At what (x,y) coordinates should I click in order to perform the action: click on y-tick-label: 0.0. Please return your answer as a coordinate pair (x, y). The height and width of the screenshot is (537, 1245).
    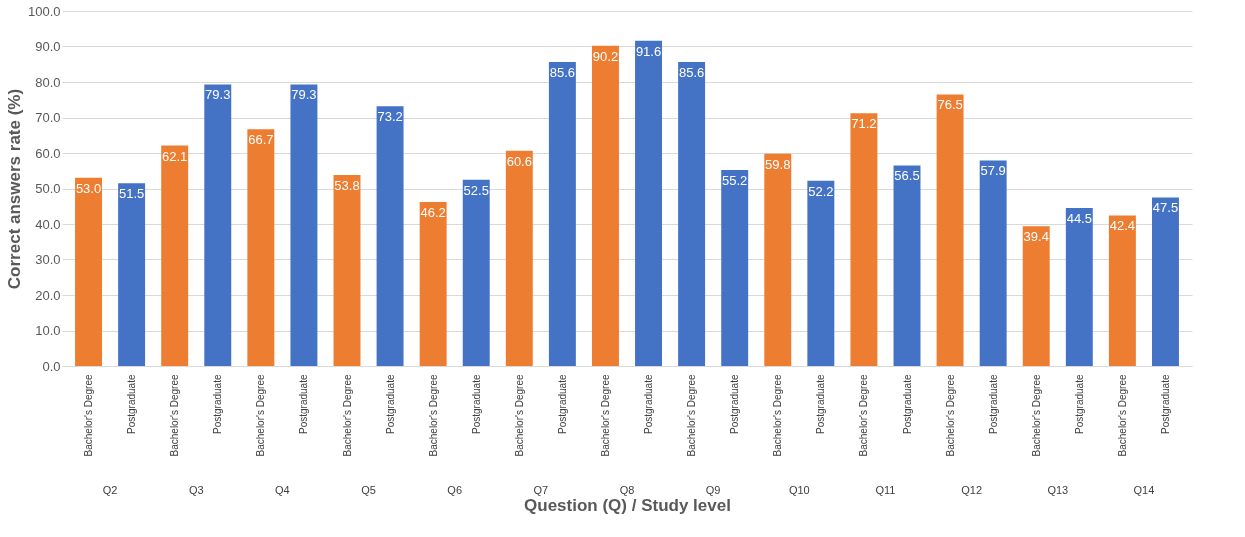
    Looking at the image, I should click on (51, 366).